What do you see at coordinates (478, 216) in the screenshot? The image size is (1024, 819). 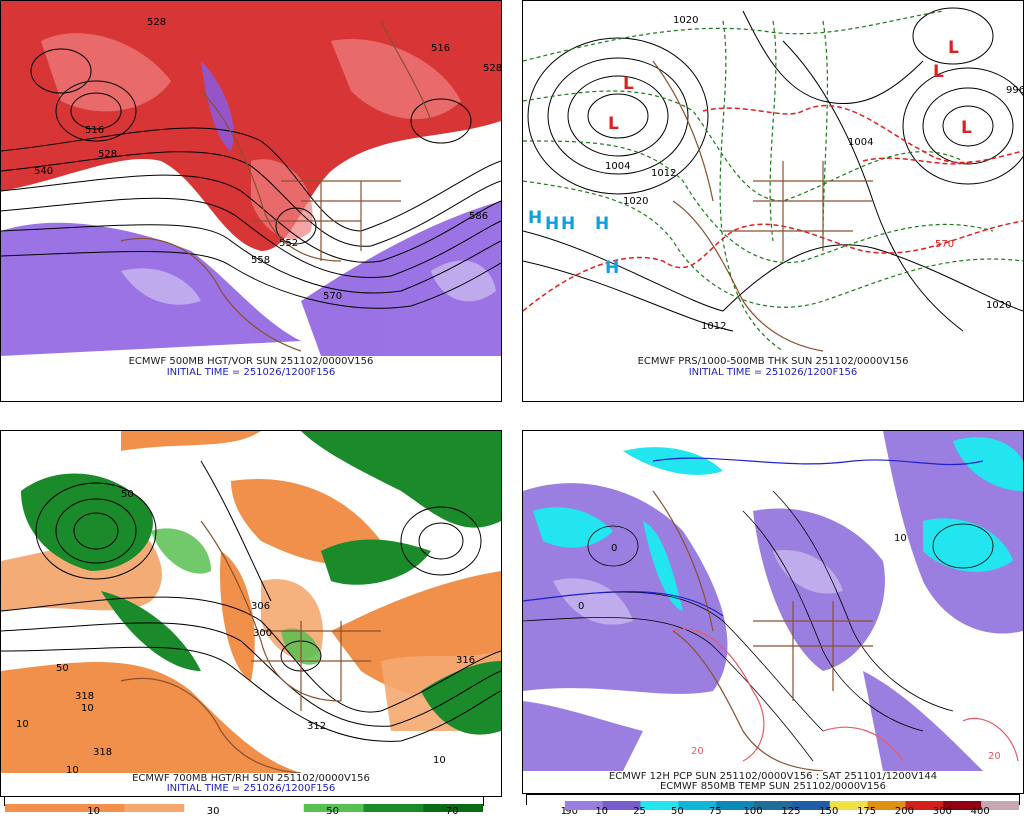 I see `contour-label: 586` at bounding box center [478, 216].